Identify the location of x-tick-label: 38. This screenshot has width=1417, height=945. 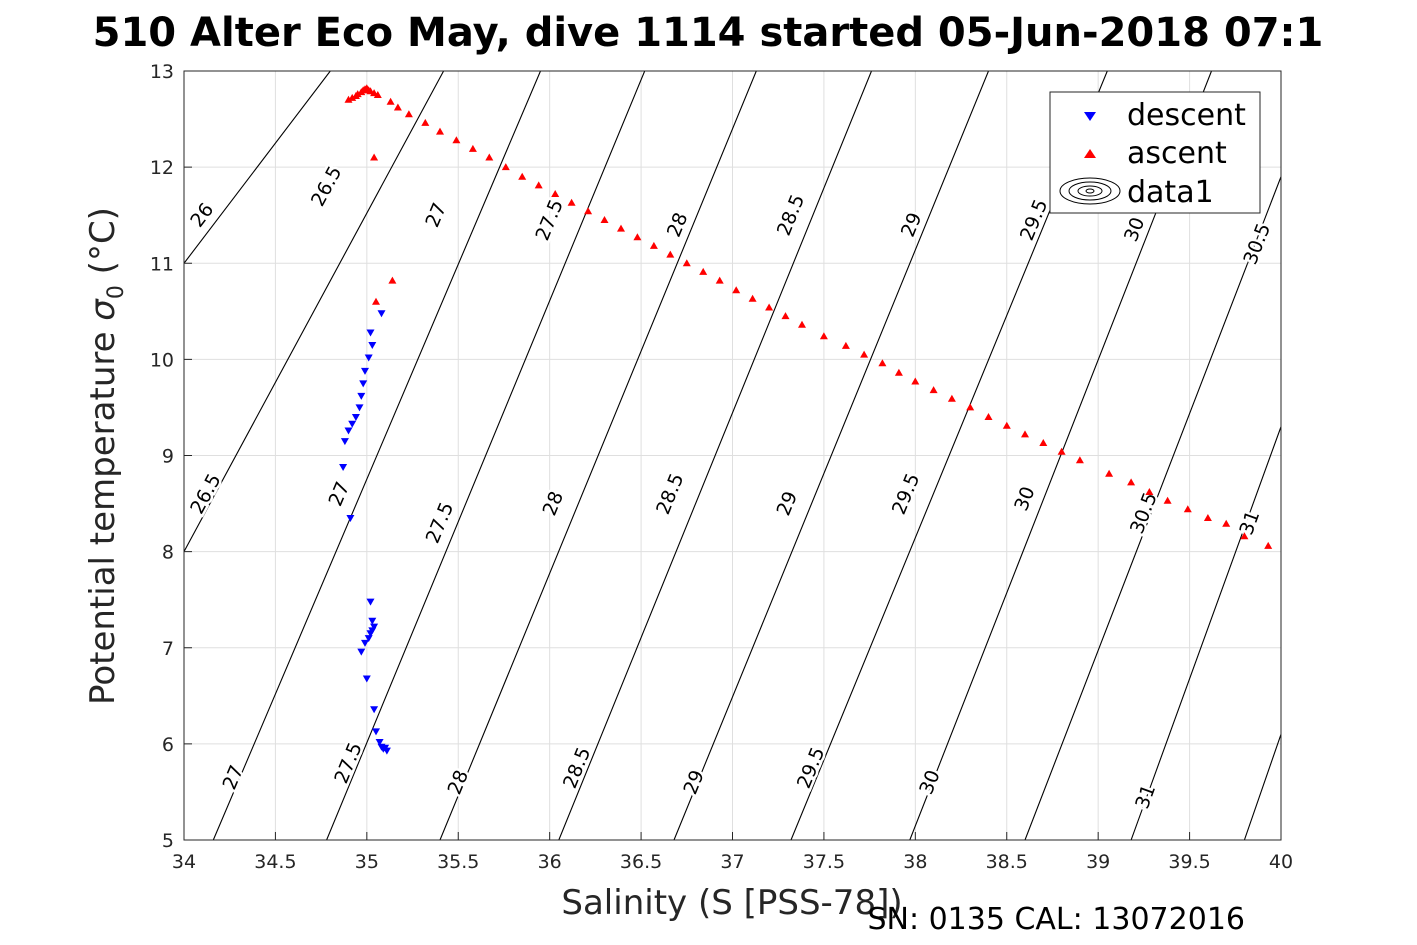
(915, 862).